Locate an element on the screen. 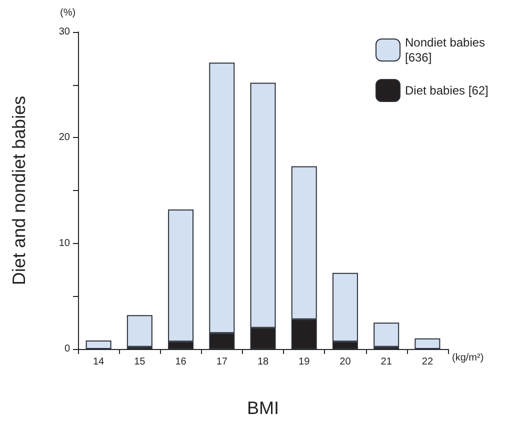  y-tick-label: 20 is located at coordinates (64, 138).